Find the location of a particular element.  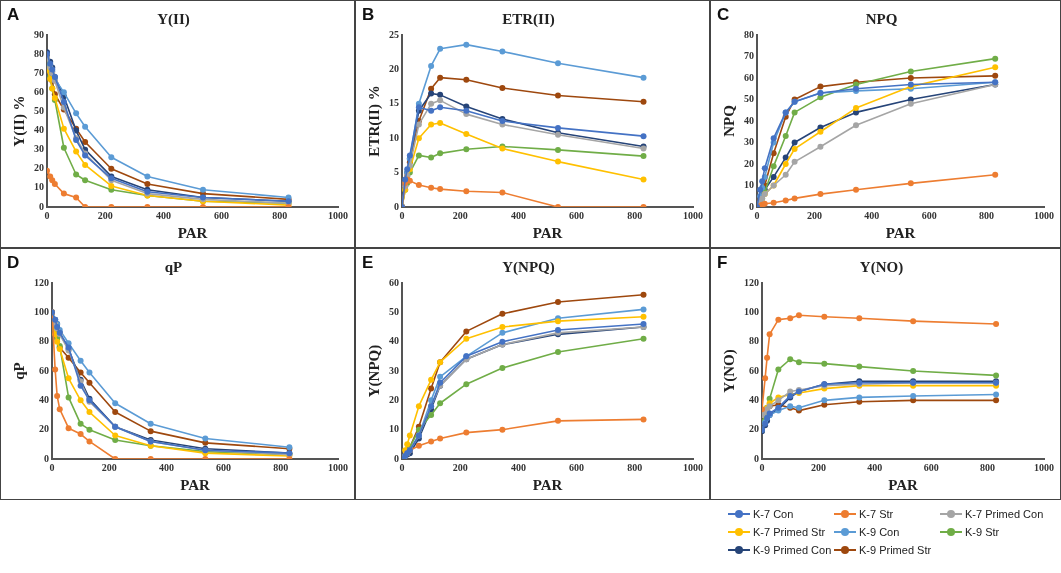

chart-title: Y(NPQ) is located at coordinates (528, 267).